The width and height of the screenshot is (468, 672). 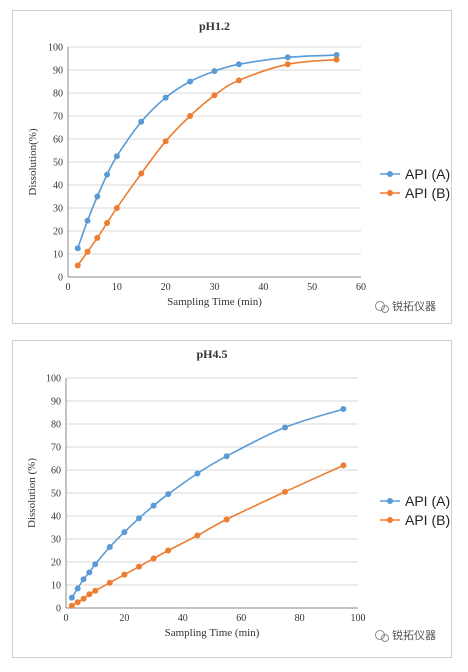 I want to click on watermark-text: 锐拓仪器, so click(x=414, y=306).